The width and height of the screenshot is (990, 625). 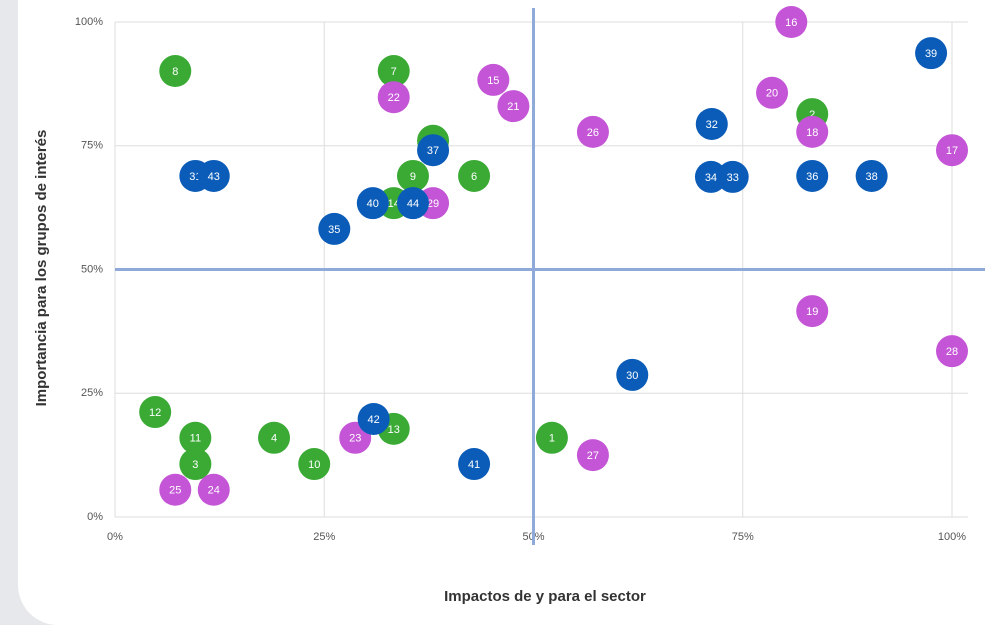 I want to click on point-label: 10, so click(x=314, y=465).